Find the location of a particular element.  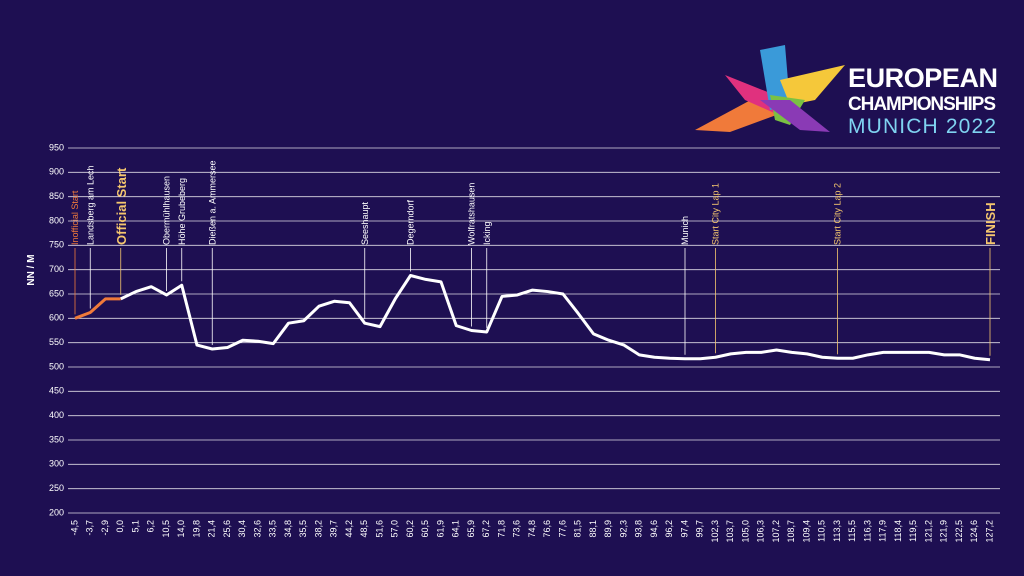

y-tick-label: 350 is located at coordinates (56, 439).